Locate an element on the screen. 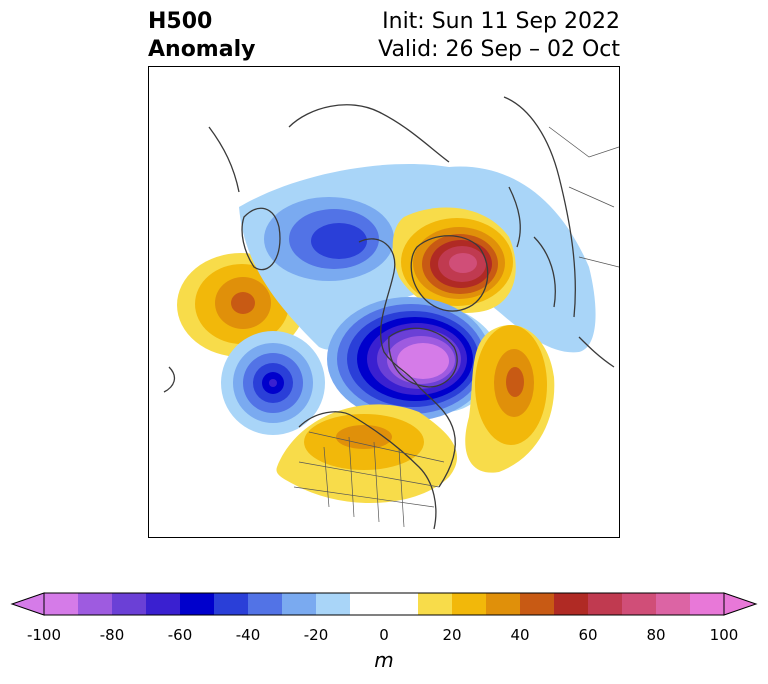  colorbar is located at coordinates (384, 604).